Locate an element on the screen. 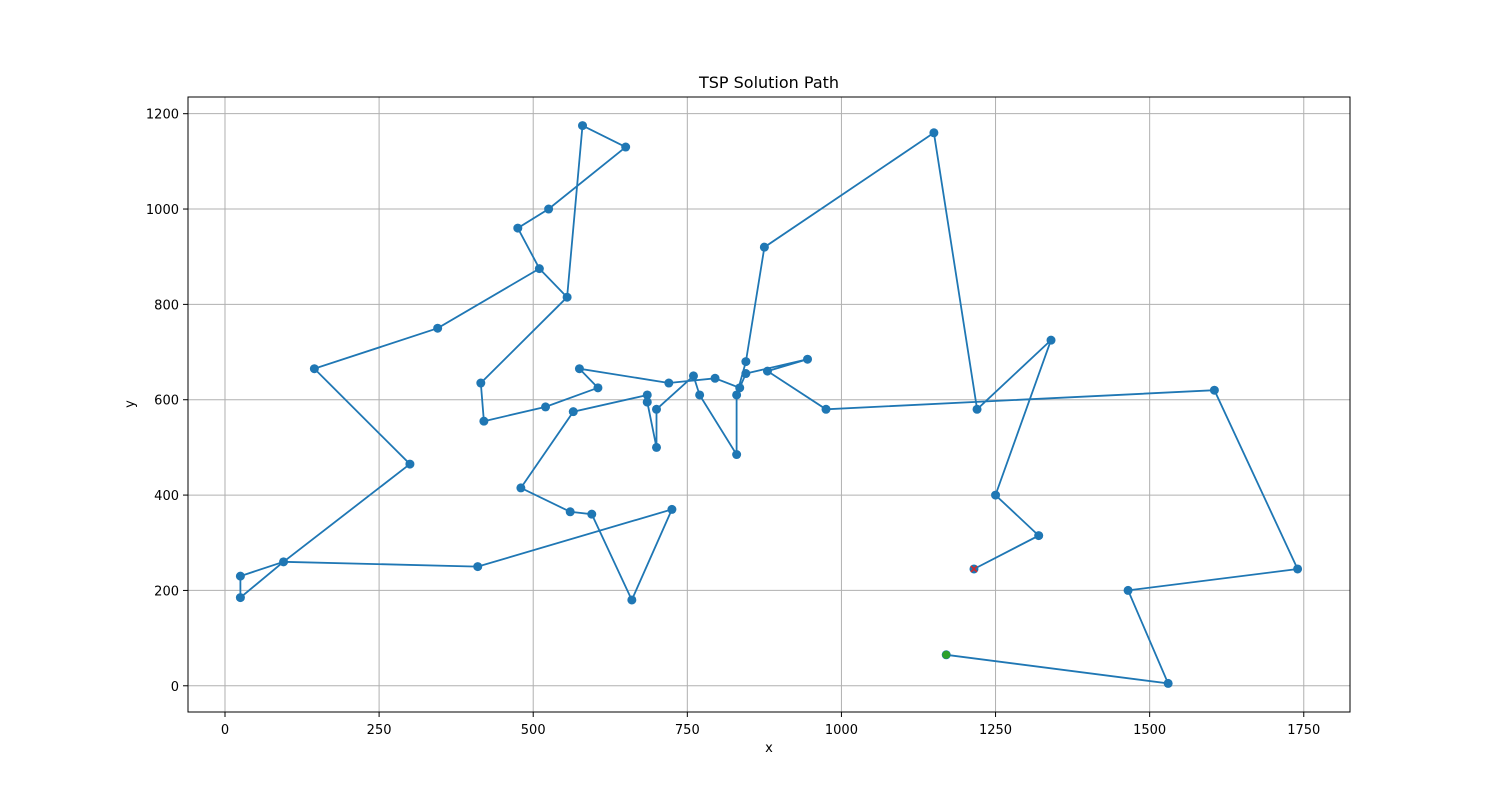  y-tick-label: 0 is located at coordinates (175, 687).